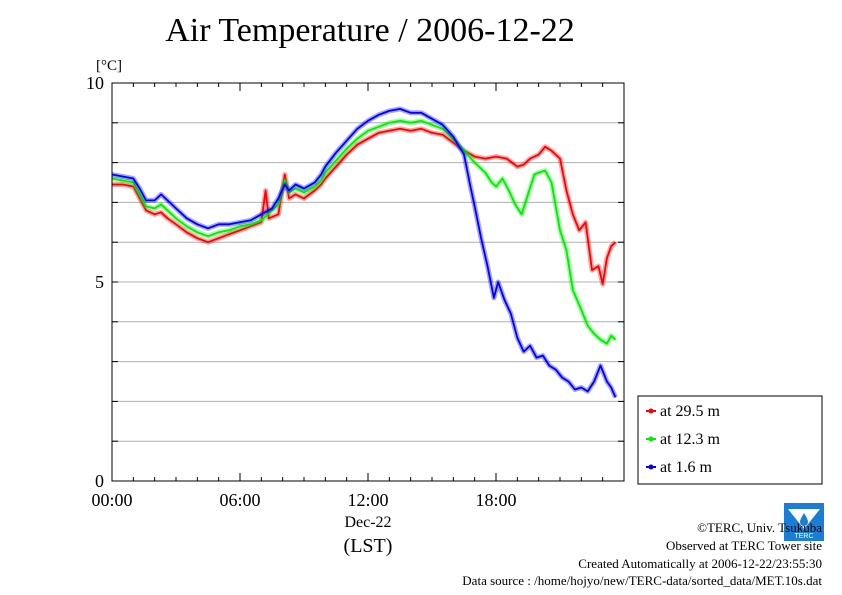 Image resolution: width=842 pixels, height=595 pixels. I want to click on chart-title: Air Temperature / 2006-12-22, so click(370, 30).